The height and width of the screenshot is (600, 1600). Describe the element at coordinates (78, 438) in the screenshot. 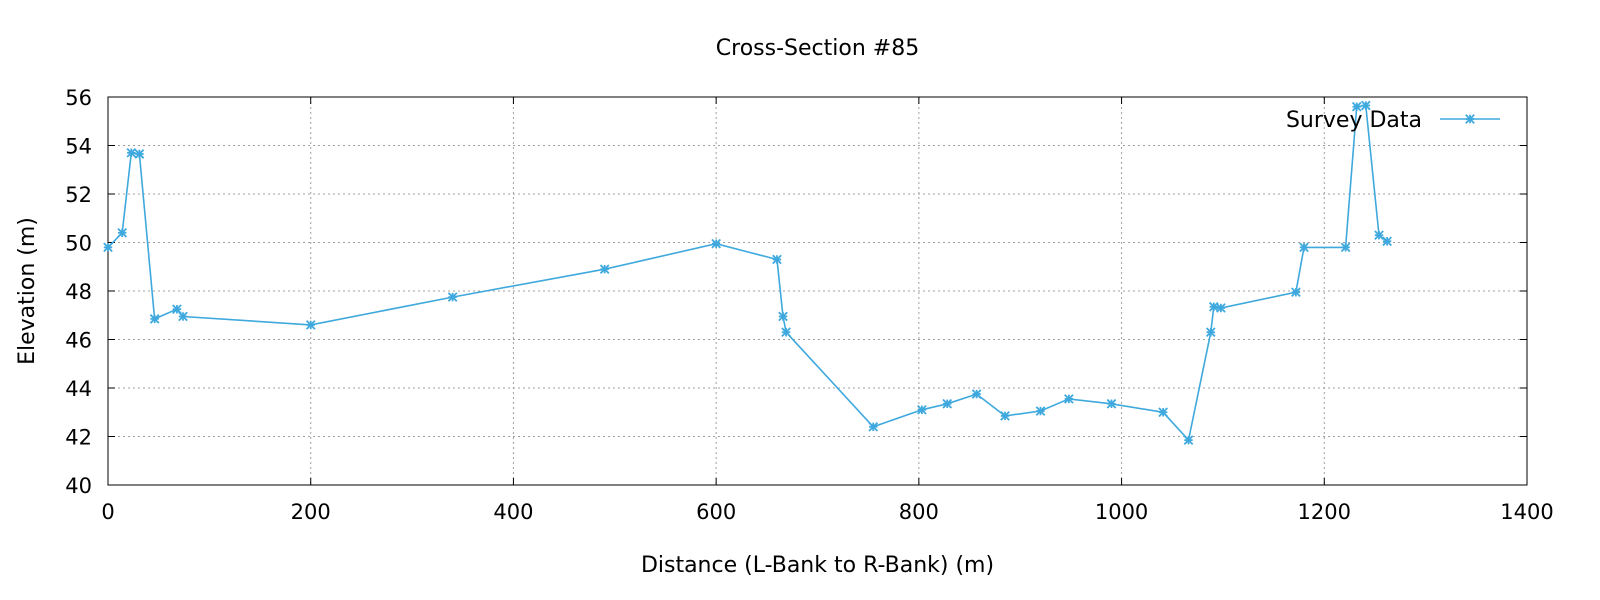

I see `y-tick-label: 42` at that location.